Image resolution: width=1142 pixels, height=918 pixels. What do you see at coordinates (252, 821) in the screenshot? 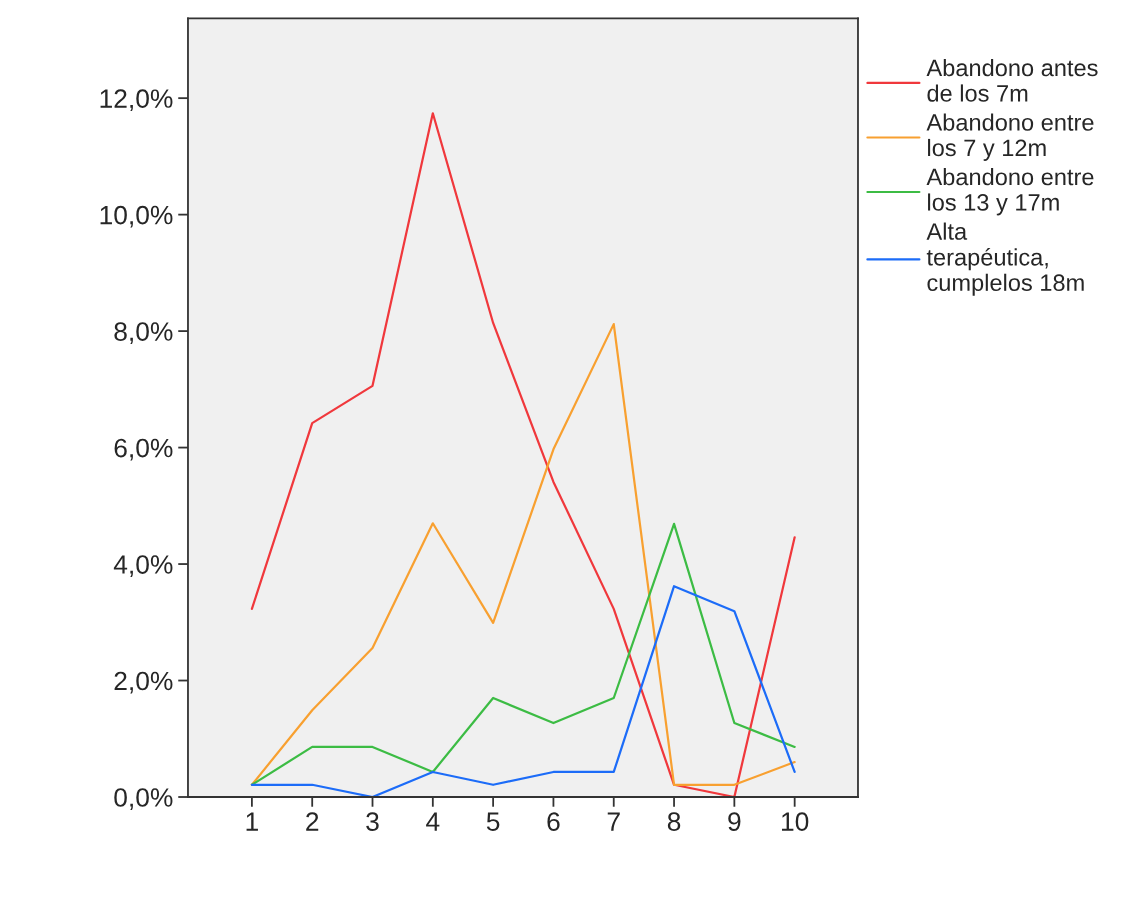
I see `x-tick-label: 1` at bounding box center [252, 821].